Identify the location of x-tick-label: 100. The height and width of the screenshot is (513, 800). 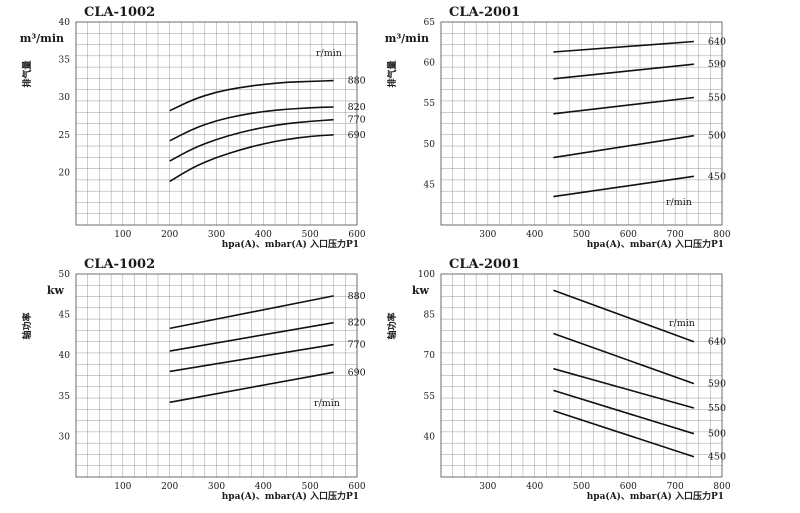
(122, 487).